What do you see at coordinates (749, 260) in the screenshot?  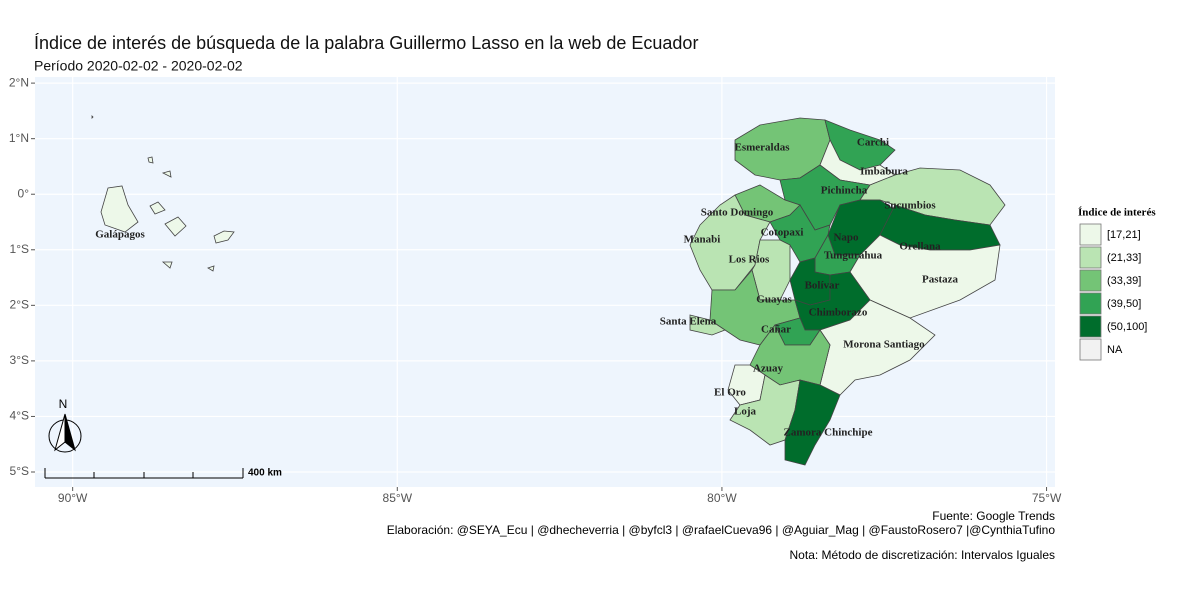 I see `province-label: Los Rios` at bounding box center [749, 260].